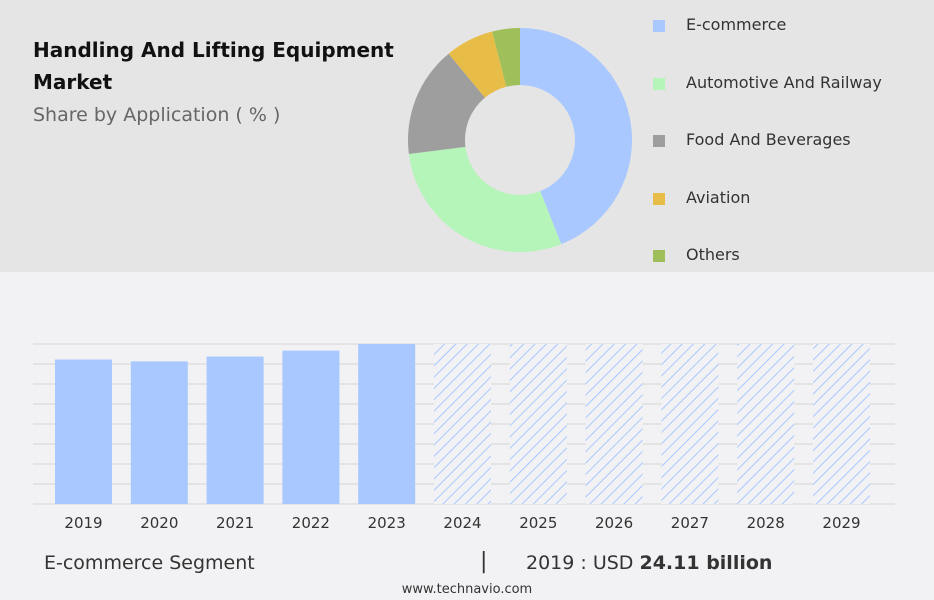 The image size is (934, 600). I want to click on chart-subtitle: Share by Application ( % ), so click(157, 115).